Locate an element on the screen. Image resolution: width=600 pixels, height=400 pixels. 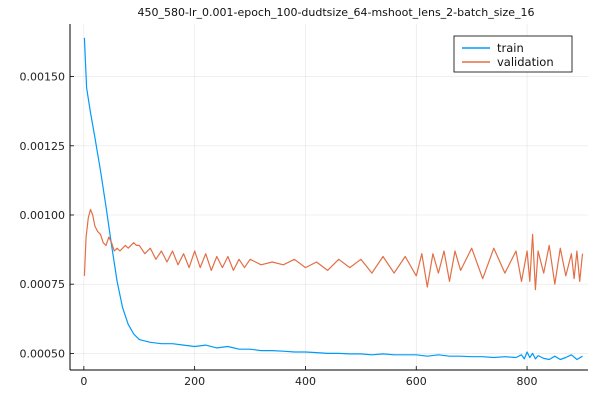
y-tick-label: 0.00100 is located at coordinates (43, 215).